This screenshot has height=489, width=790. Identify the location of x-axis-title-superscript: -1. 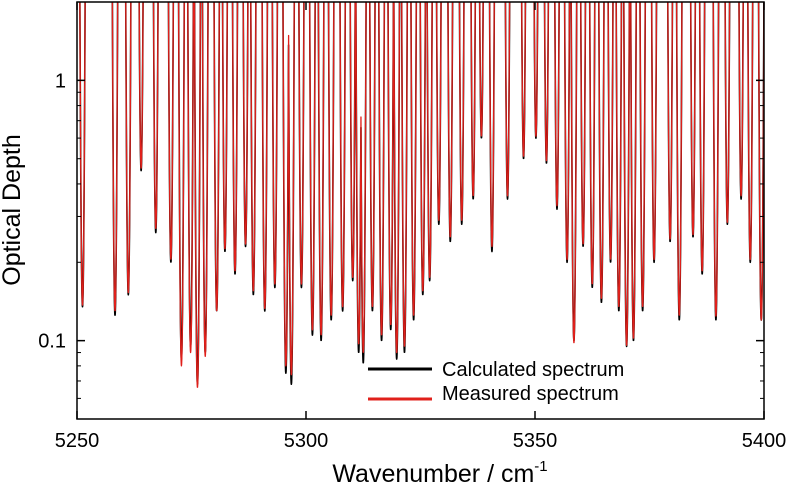
(540, 466).